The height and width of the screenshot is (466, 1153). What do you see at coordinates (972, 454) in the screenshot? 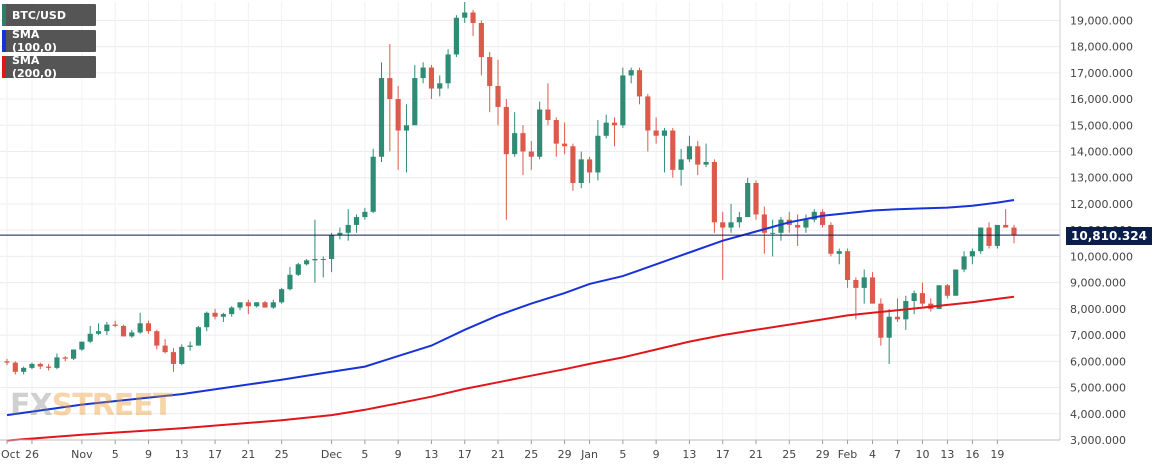
I see `x-tick-label: 16` at bounding box center [972, 454].